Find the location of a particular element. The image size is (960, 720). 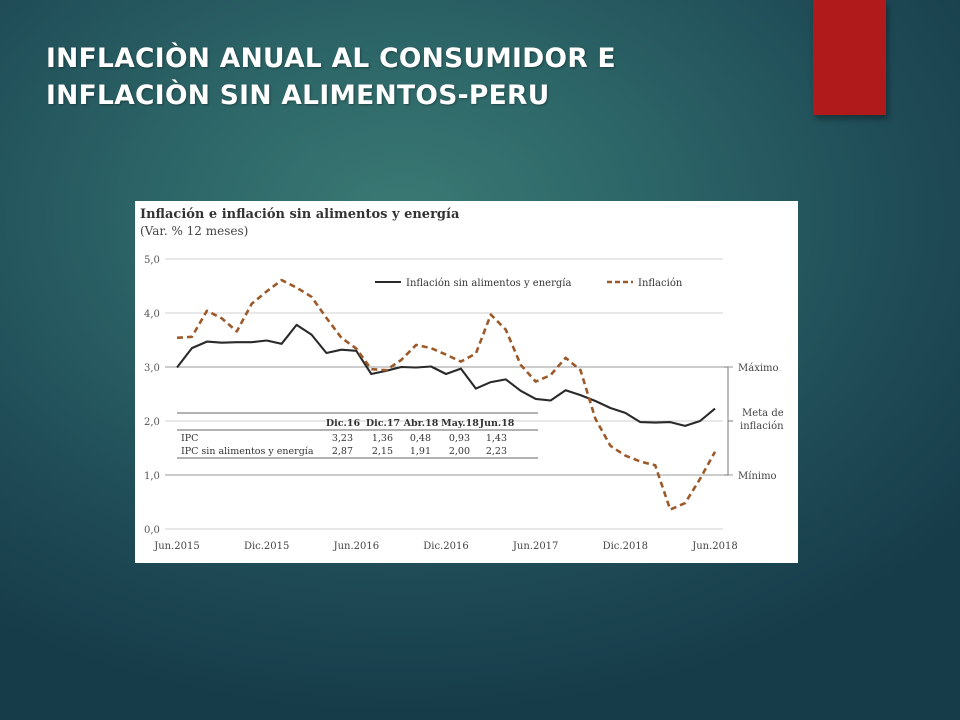

table-cell: 2,23 is located at coordinates (496, 451).